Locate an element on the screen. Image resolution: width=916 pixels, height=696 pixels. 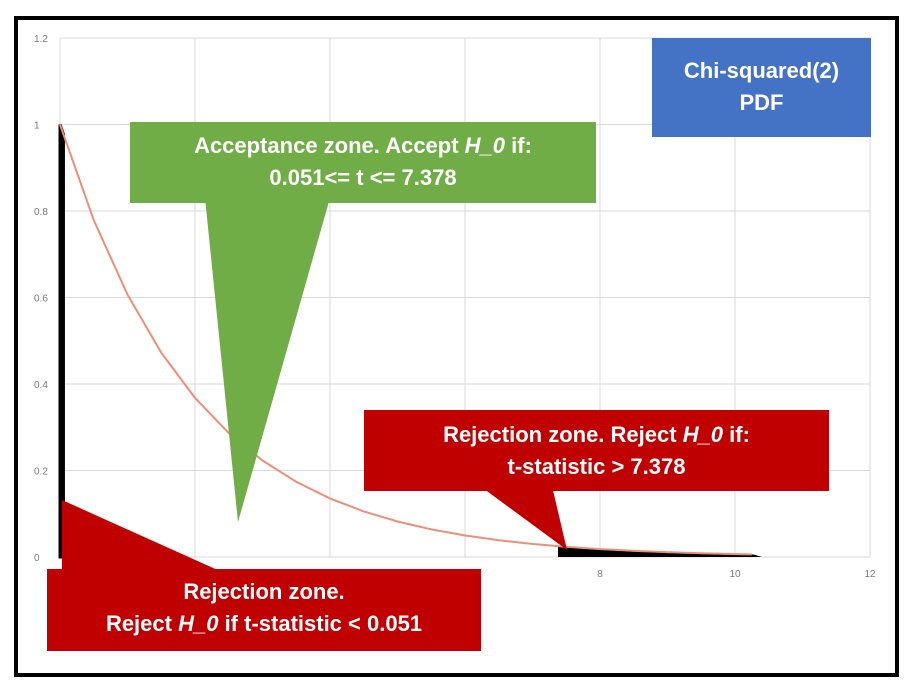
y-tick-label: 0.4 is located at coordinates (41, 385).